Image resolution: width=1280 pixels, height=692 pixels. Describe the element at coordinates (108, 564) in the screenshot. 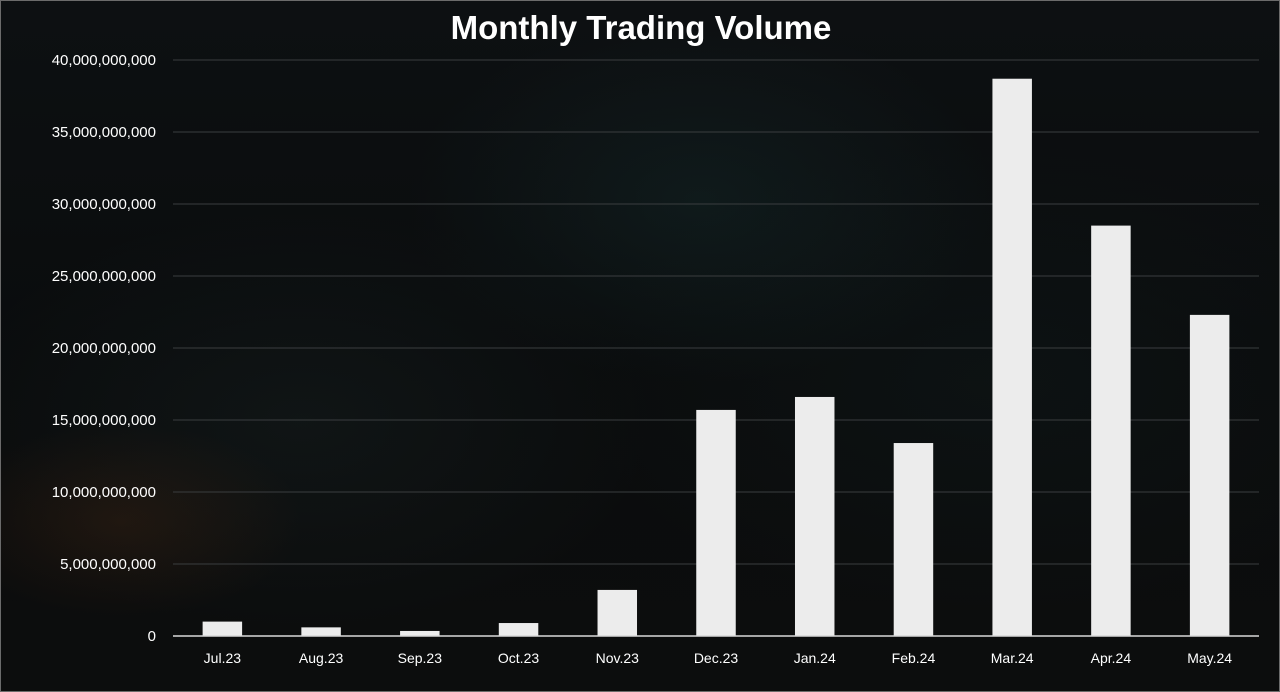

I see `y-tick-label: 5,000,000,000` at that location.